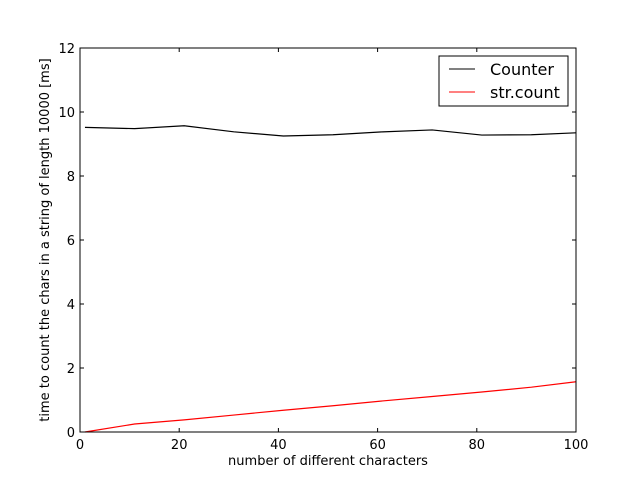  What do you see at coordinates (278, 445) in the screenshot?
I see `x-tick-label: 40` at bounding box center [278, 445].